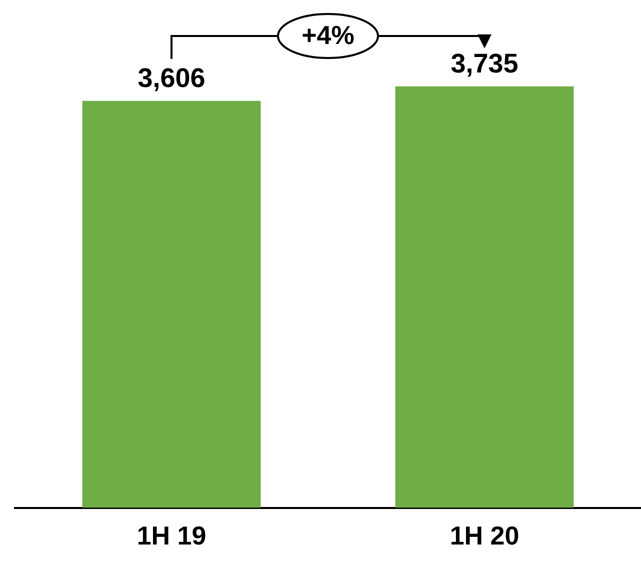 The height and width of the screenshot is (571, 641). Describe the element at coordinates (328, 35) in the screenshot. I see `text: +4%` at that location.